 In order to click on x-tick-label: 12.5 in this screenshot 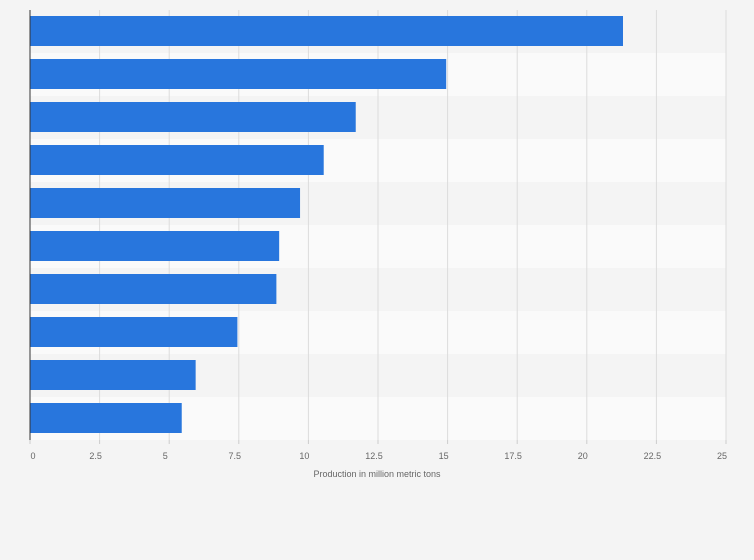, I will do `click(374, 456)`.